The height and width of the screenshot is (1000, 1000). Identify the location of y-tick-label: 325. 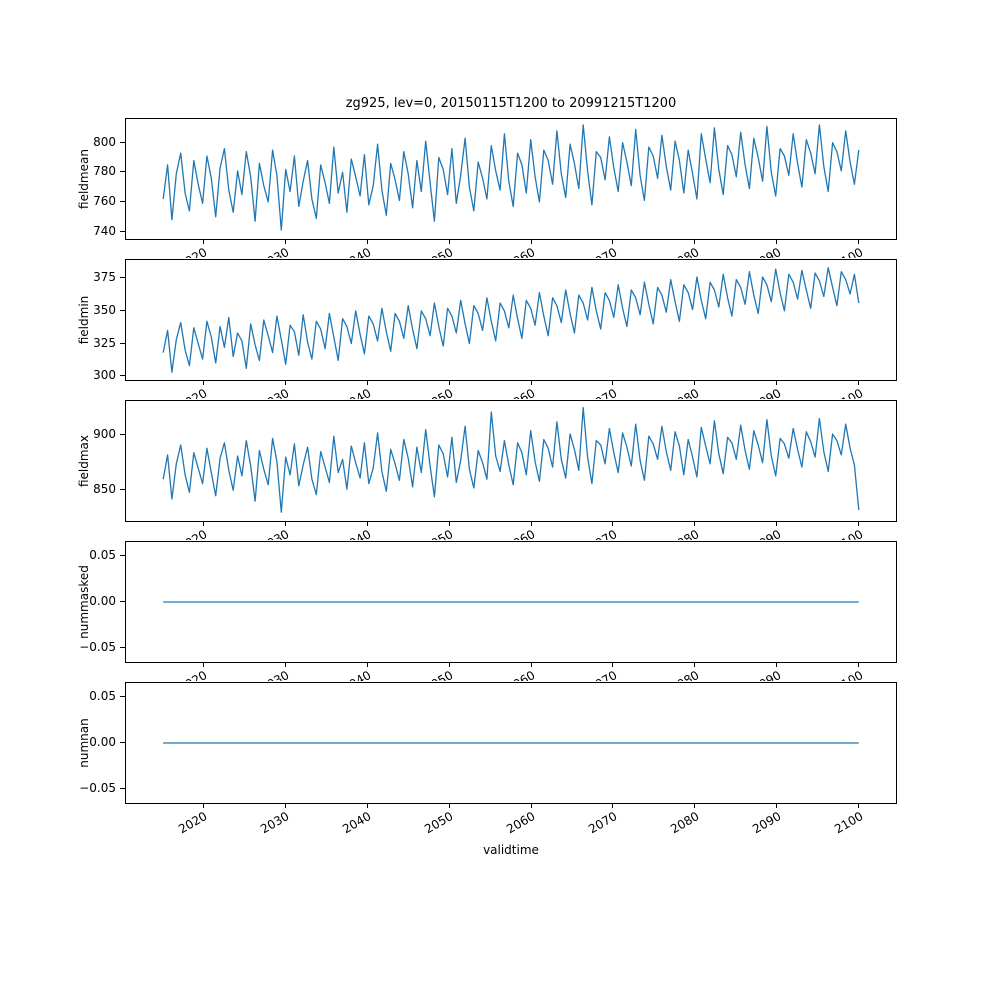
(104, 342).